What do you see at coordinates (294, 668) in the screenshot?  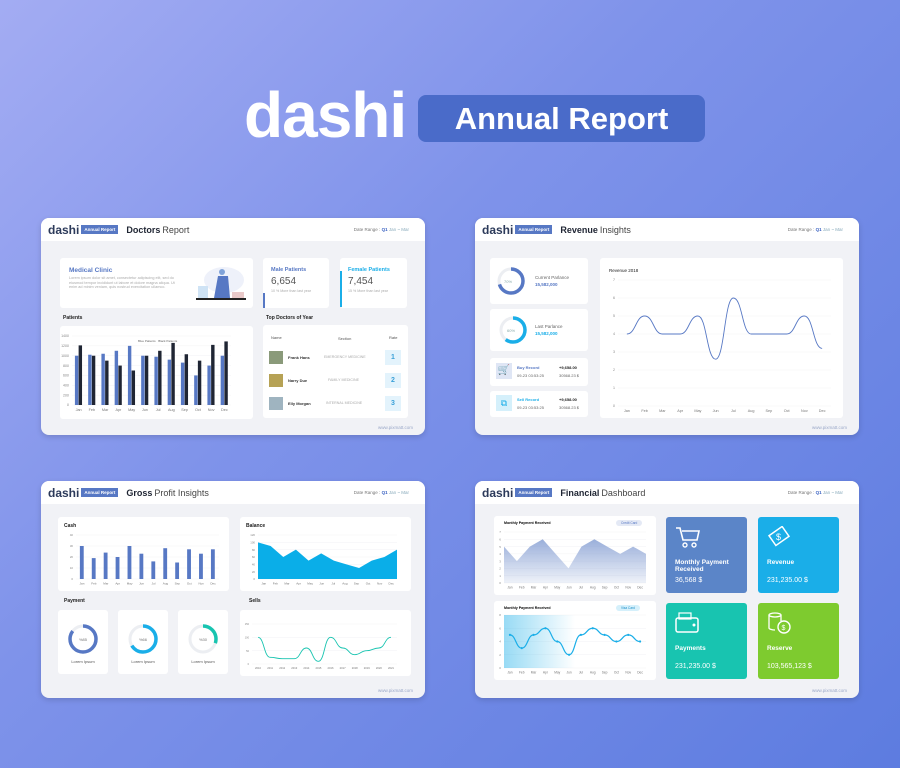 I see `x-tick-label: 2013` at bounding box center [294, 668].